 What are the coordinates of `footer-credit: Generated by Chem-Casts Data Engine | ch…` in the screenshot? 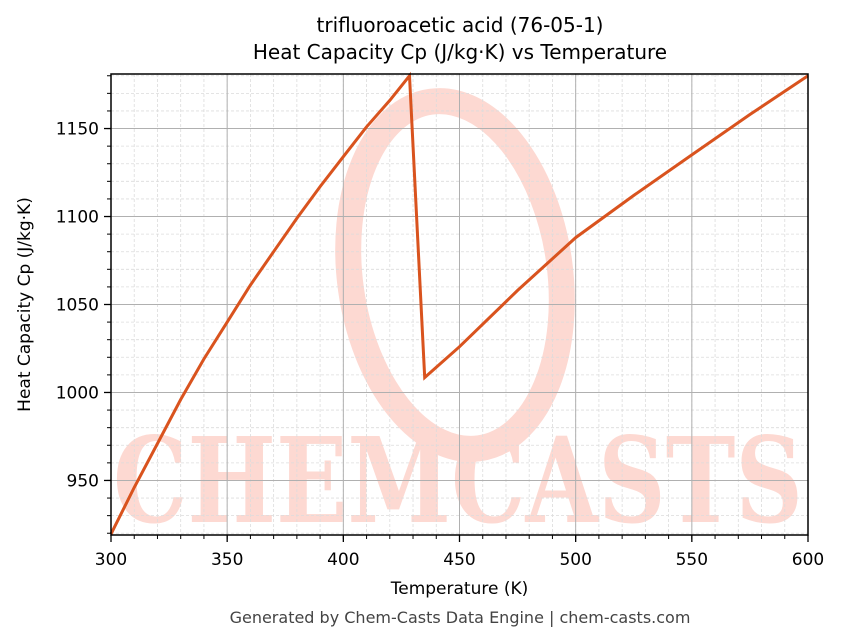 It's located at (460, 617).